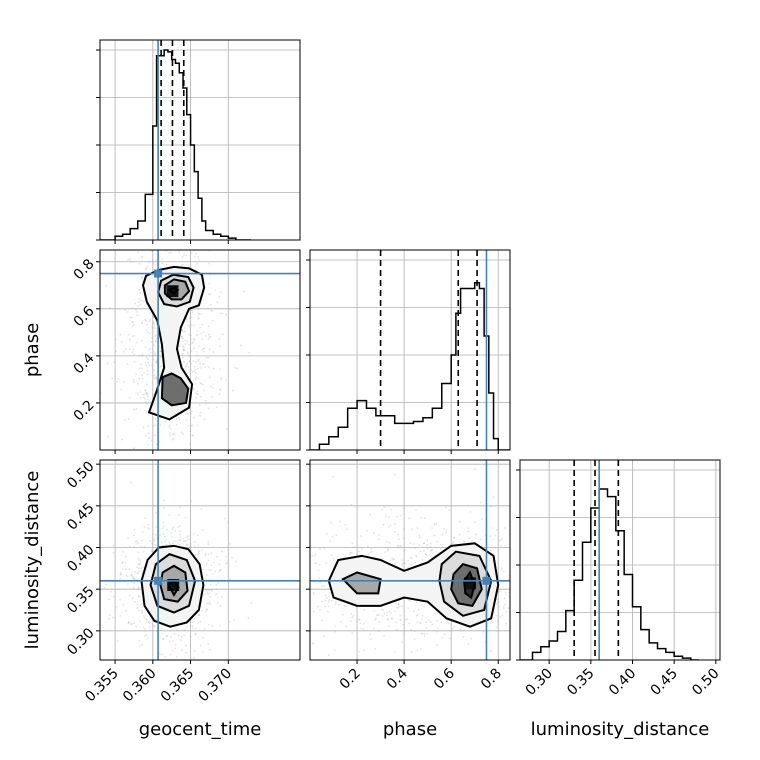  What do you see at coordinates (620, 560) in the screenshot?
I see `panel-frame` at bounding box center [620, 560].